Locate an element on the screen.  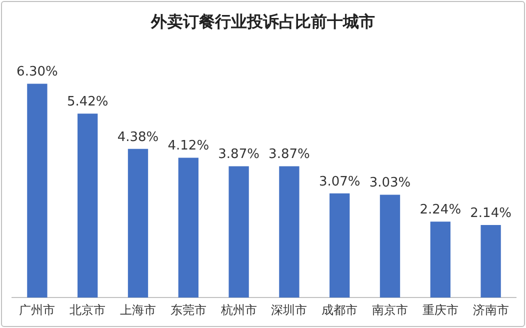
x-tick-label: 上海市 is located at coordinates (138, 309).